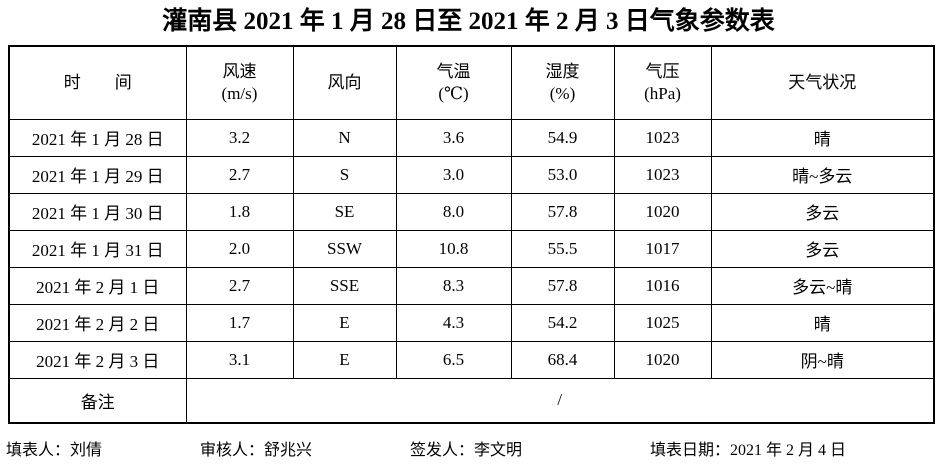 The image size is (937, 473). Describe the element at coordinates (97, 248) in the screenshot. I see `cell-time: 2021 年 1 月 31 日` at that location.